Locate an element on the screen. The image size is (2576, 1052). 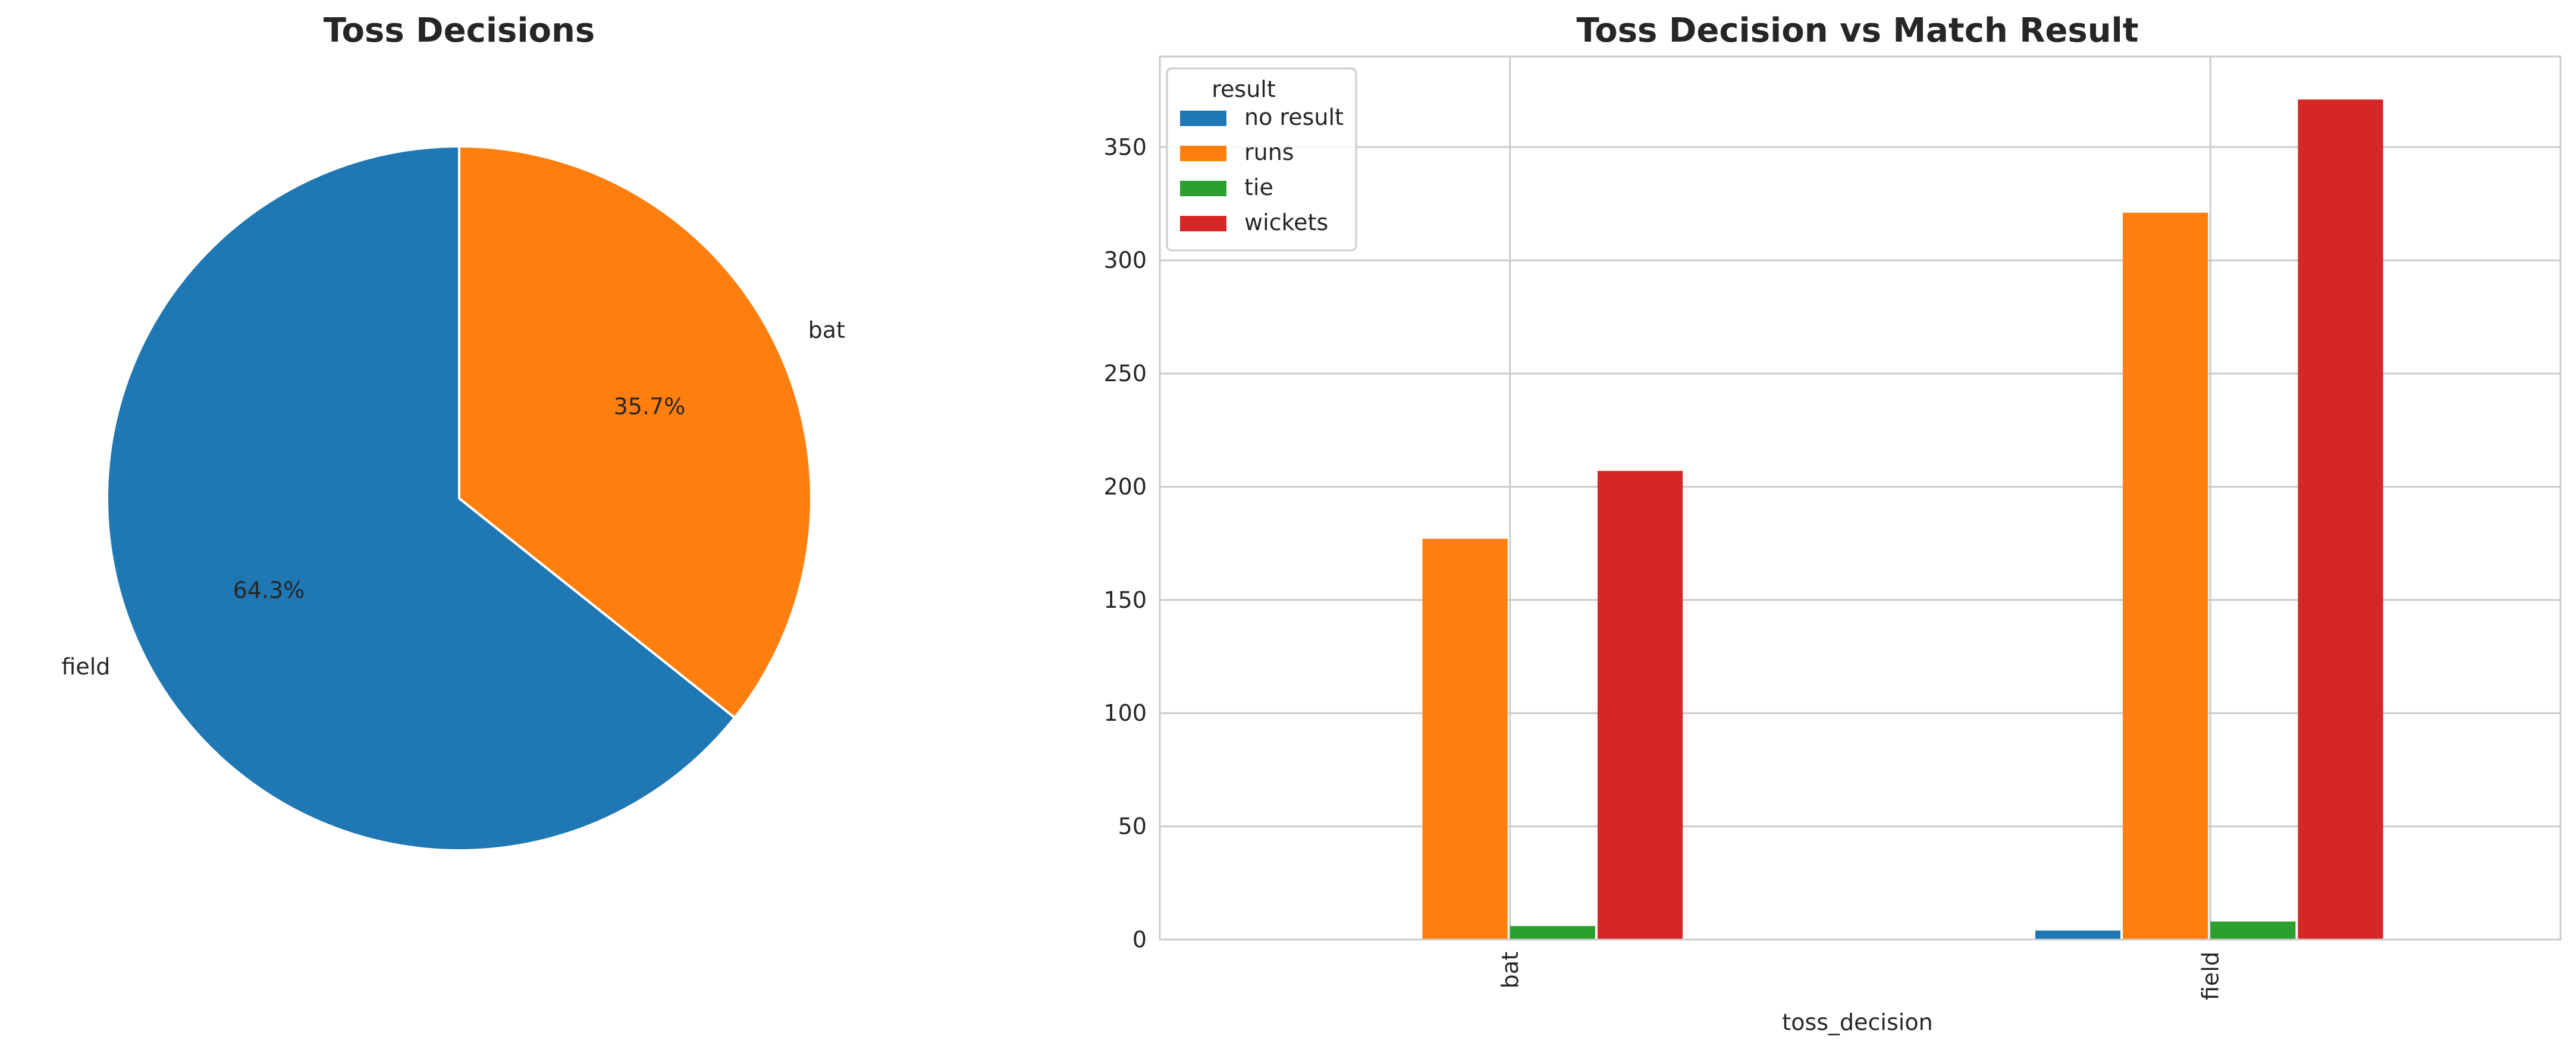
pie-title: Toss Decisions is located at coordinates (459, 30).